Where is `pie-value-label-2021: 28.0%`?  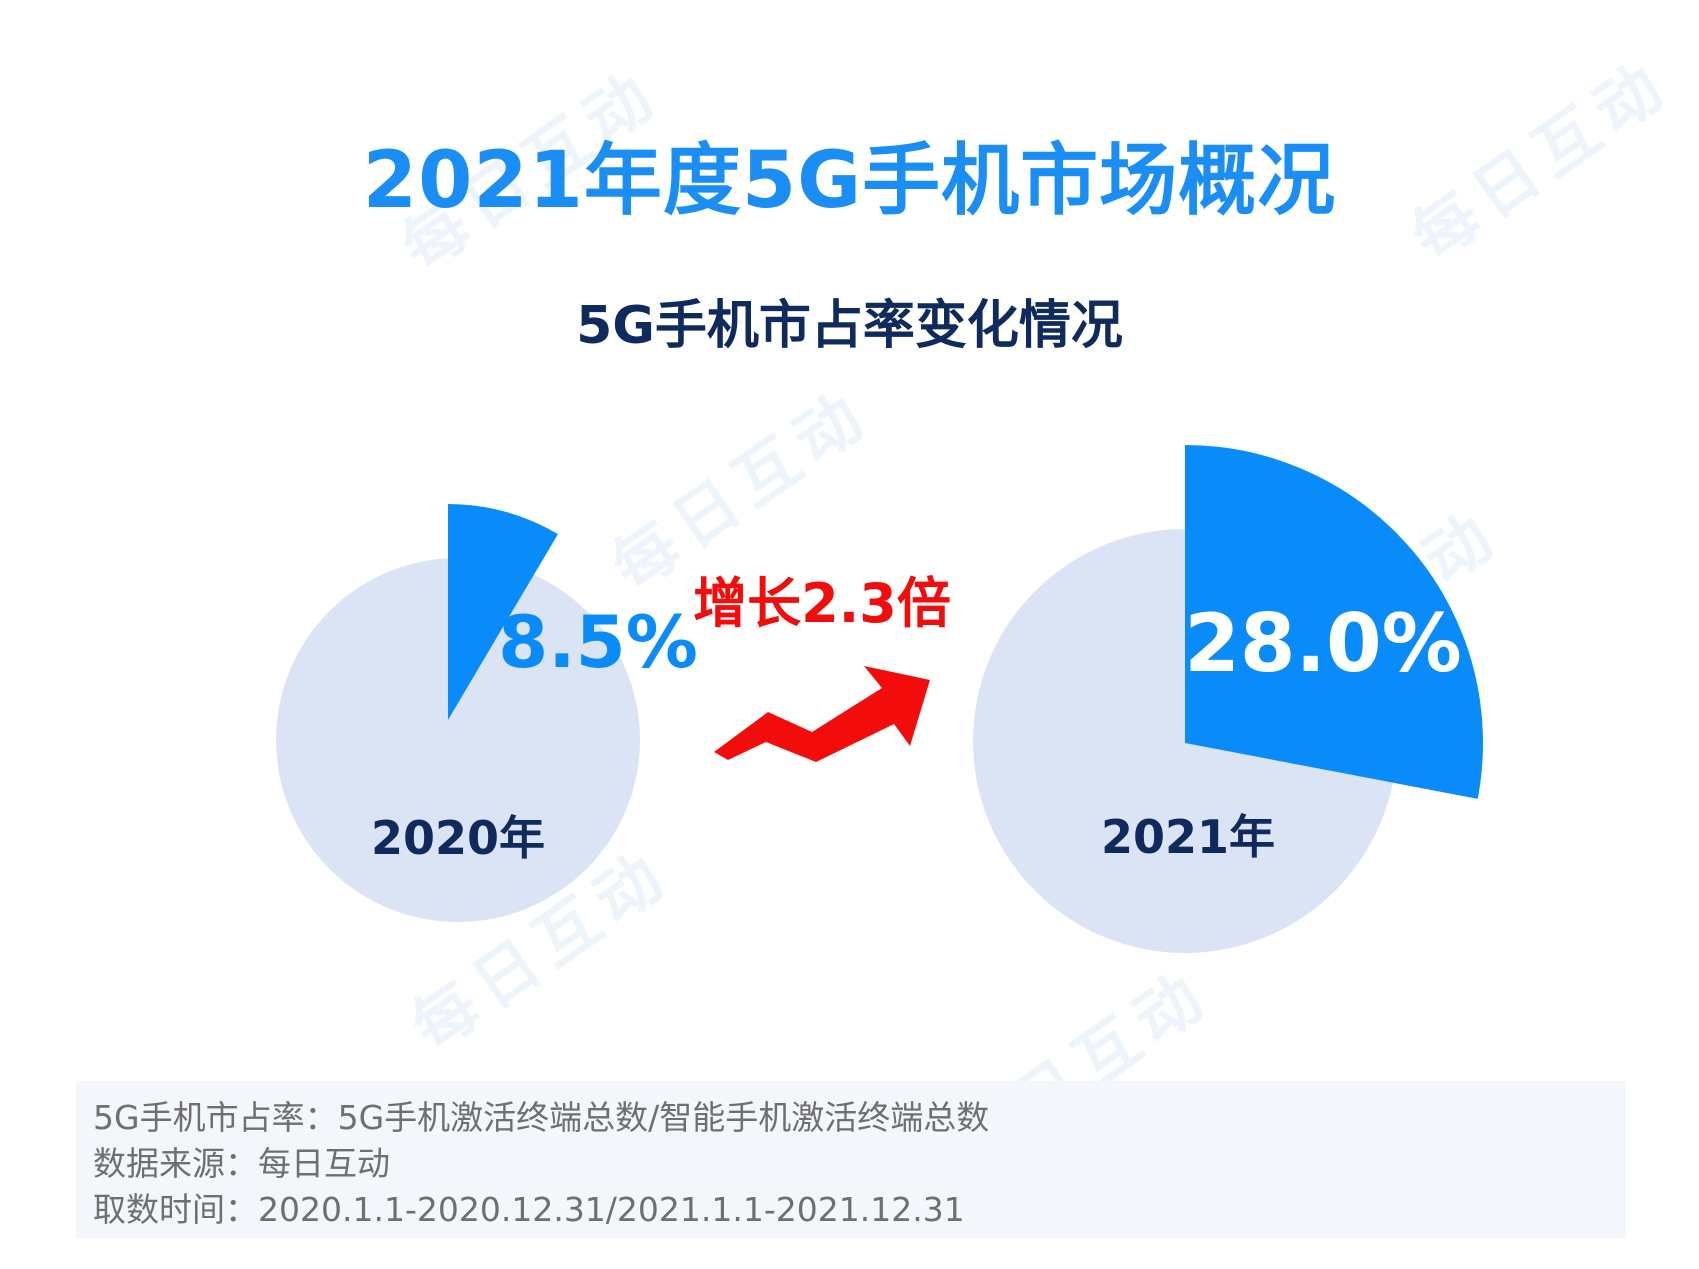 pie-value-label-2021: 28.0% is located at coordinates (1323, 643).